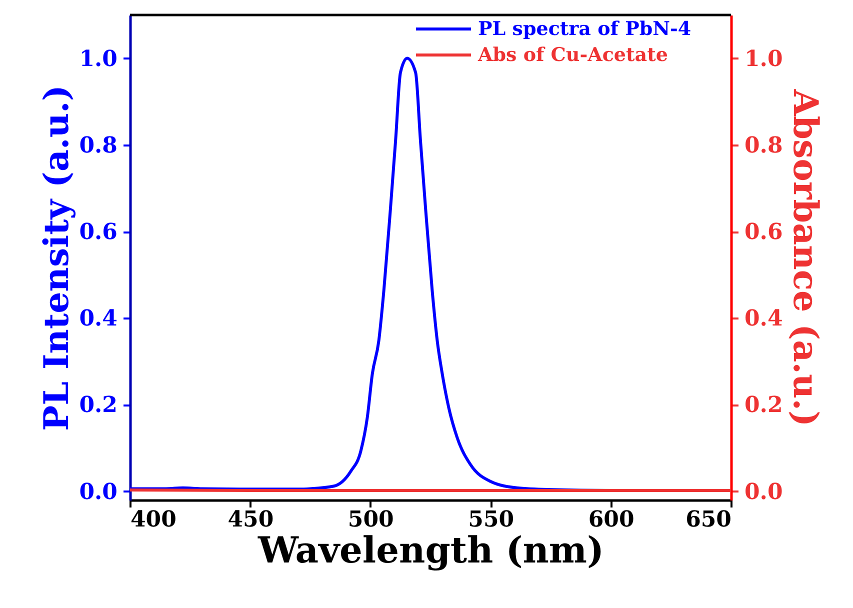  Describe the element at coordinates (371, 519) in the screenshot. I see `x-tick-label: 500` at that location.